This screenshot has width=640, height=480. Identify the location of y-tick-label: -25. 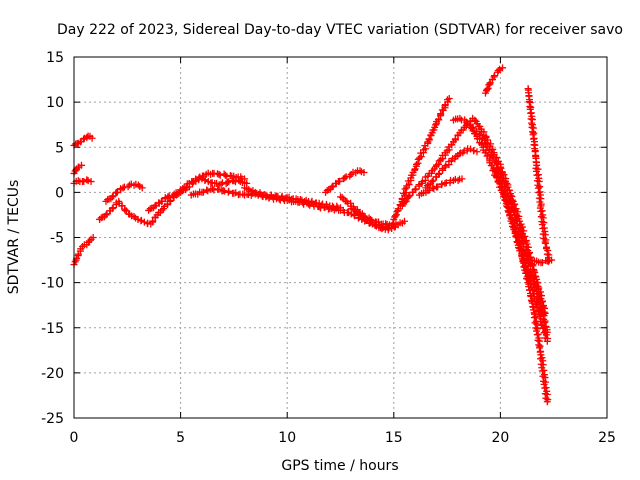
(52, 419).